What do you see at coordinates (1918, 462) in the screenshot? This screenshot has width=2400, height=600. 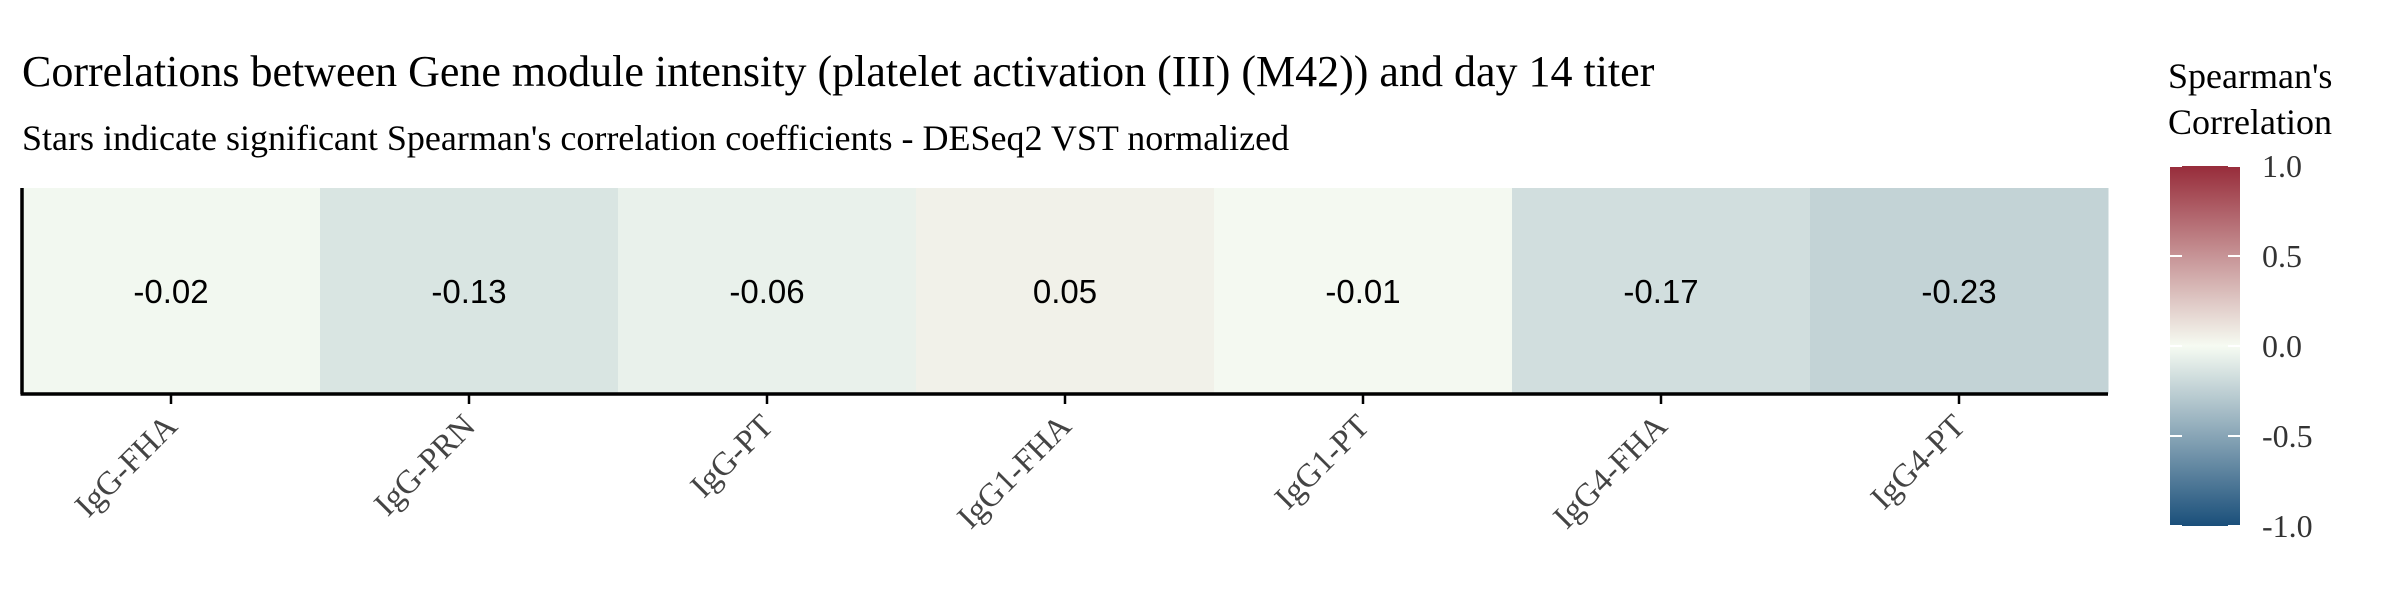 I see `x-tick-label: IgG4-PT` at bounding box center [1918, 462].